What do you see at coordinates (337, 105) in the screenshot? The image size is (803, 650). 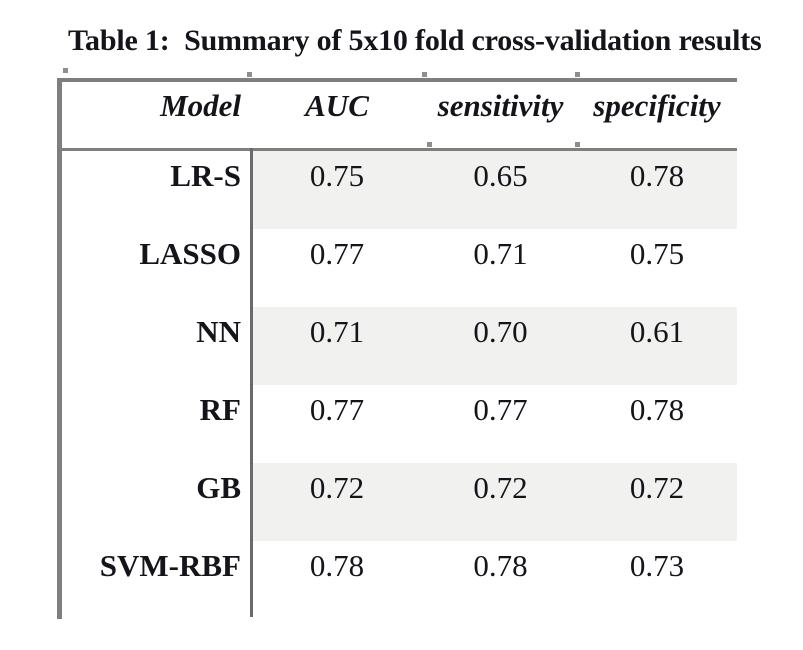 I see `column-header-auc: AUC` at bounding box center [337, 105].